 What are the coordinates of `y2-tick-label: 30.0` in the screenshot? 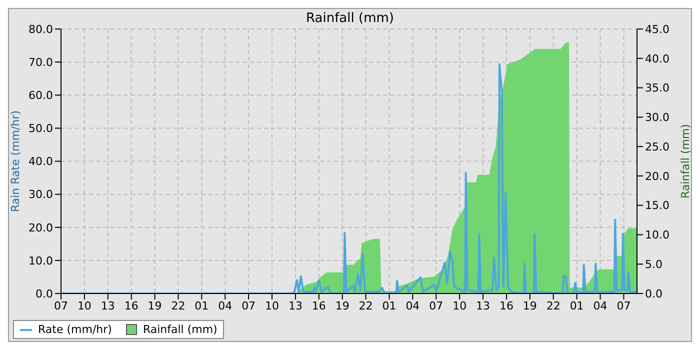 It's located at (657, 117).